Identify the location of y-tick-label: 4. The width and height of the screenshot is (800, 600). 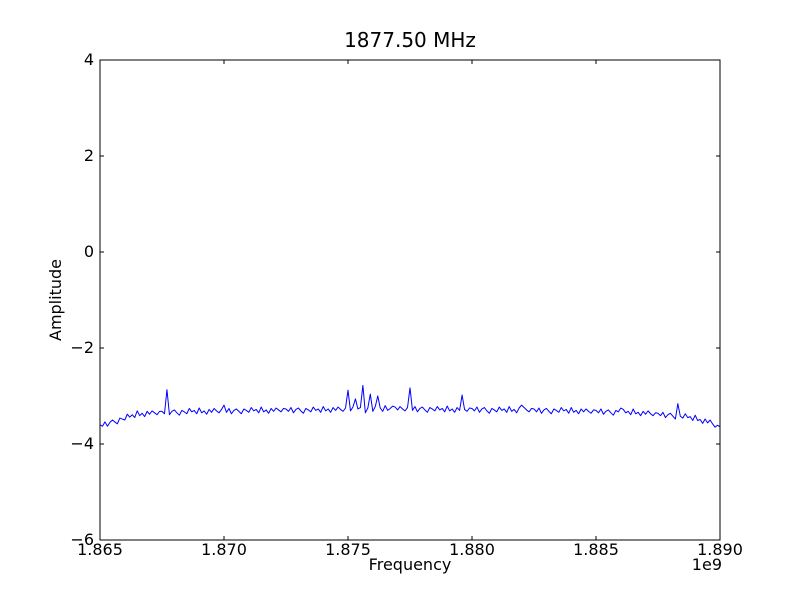
(88, 59).